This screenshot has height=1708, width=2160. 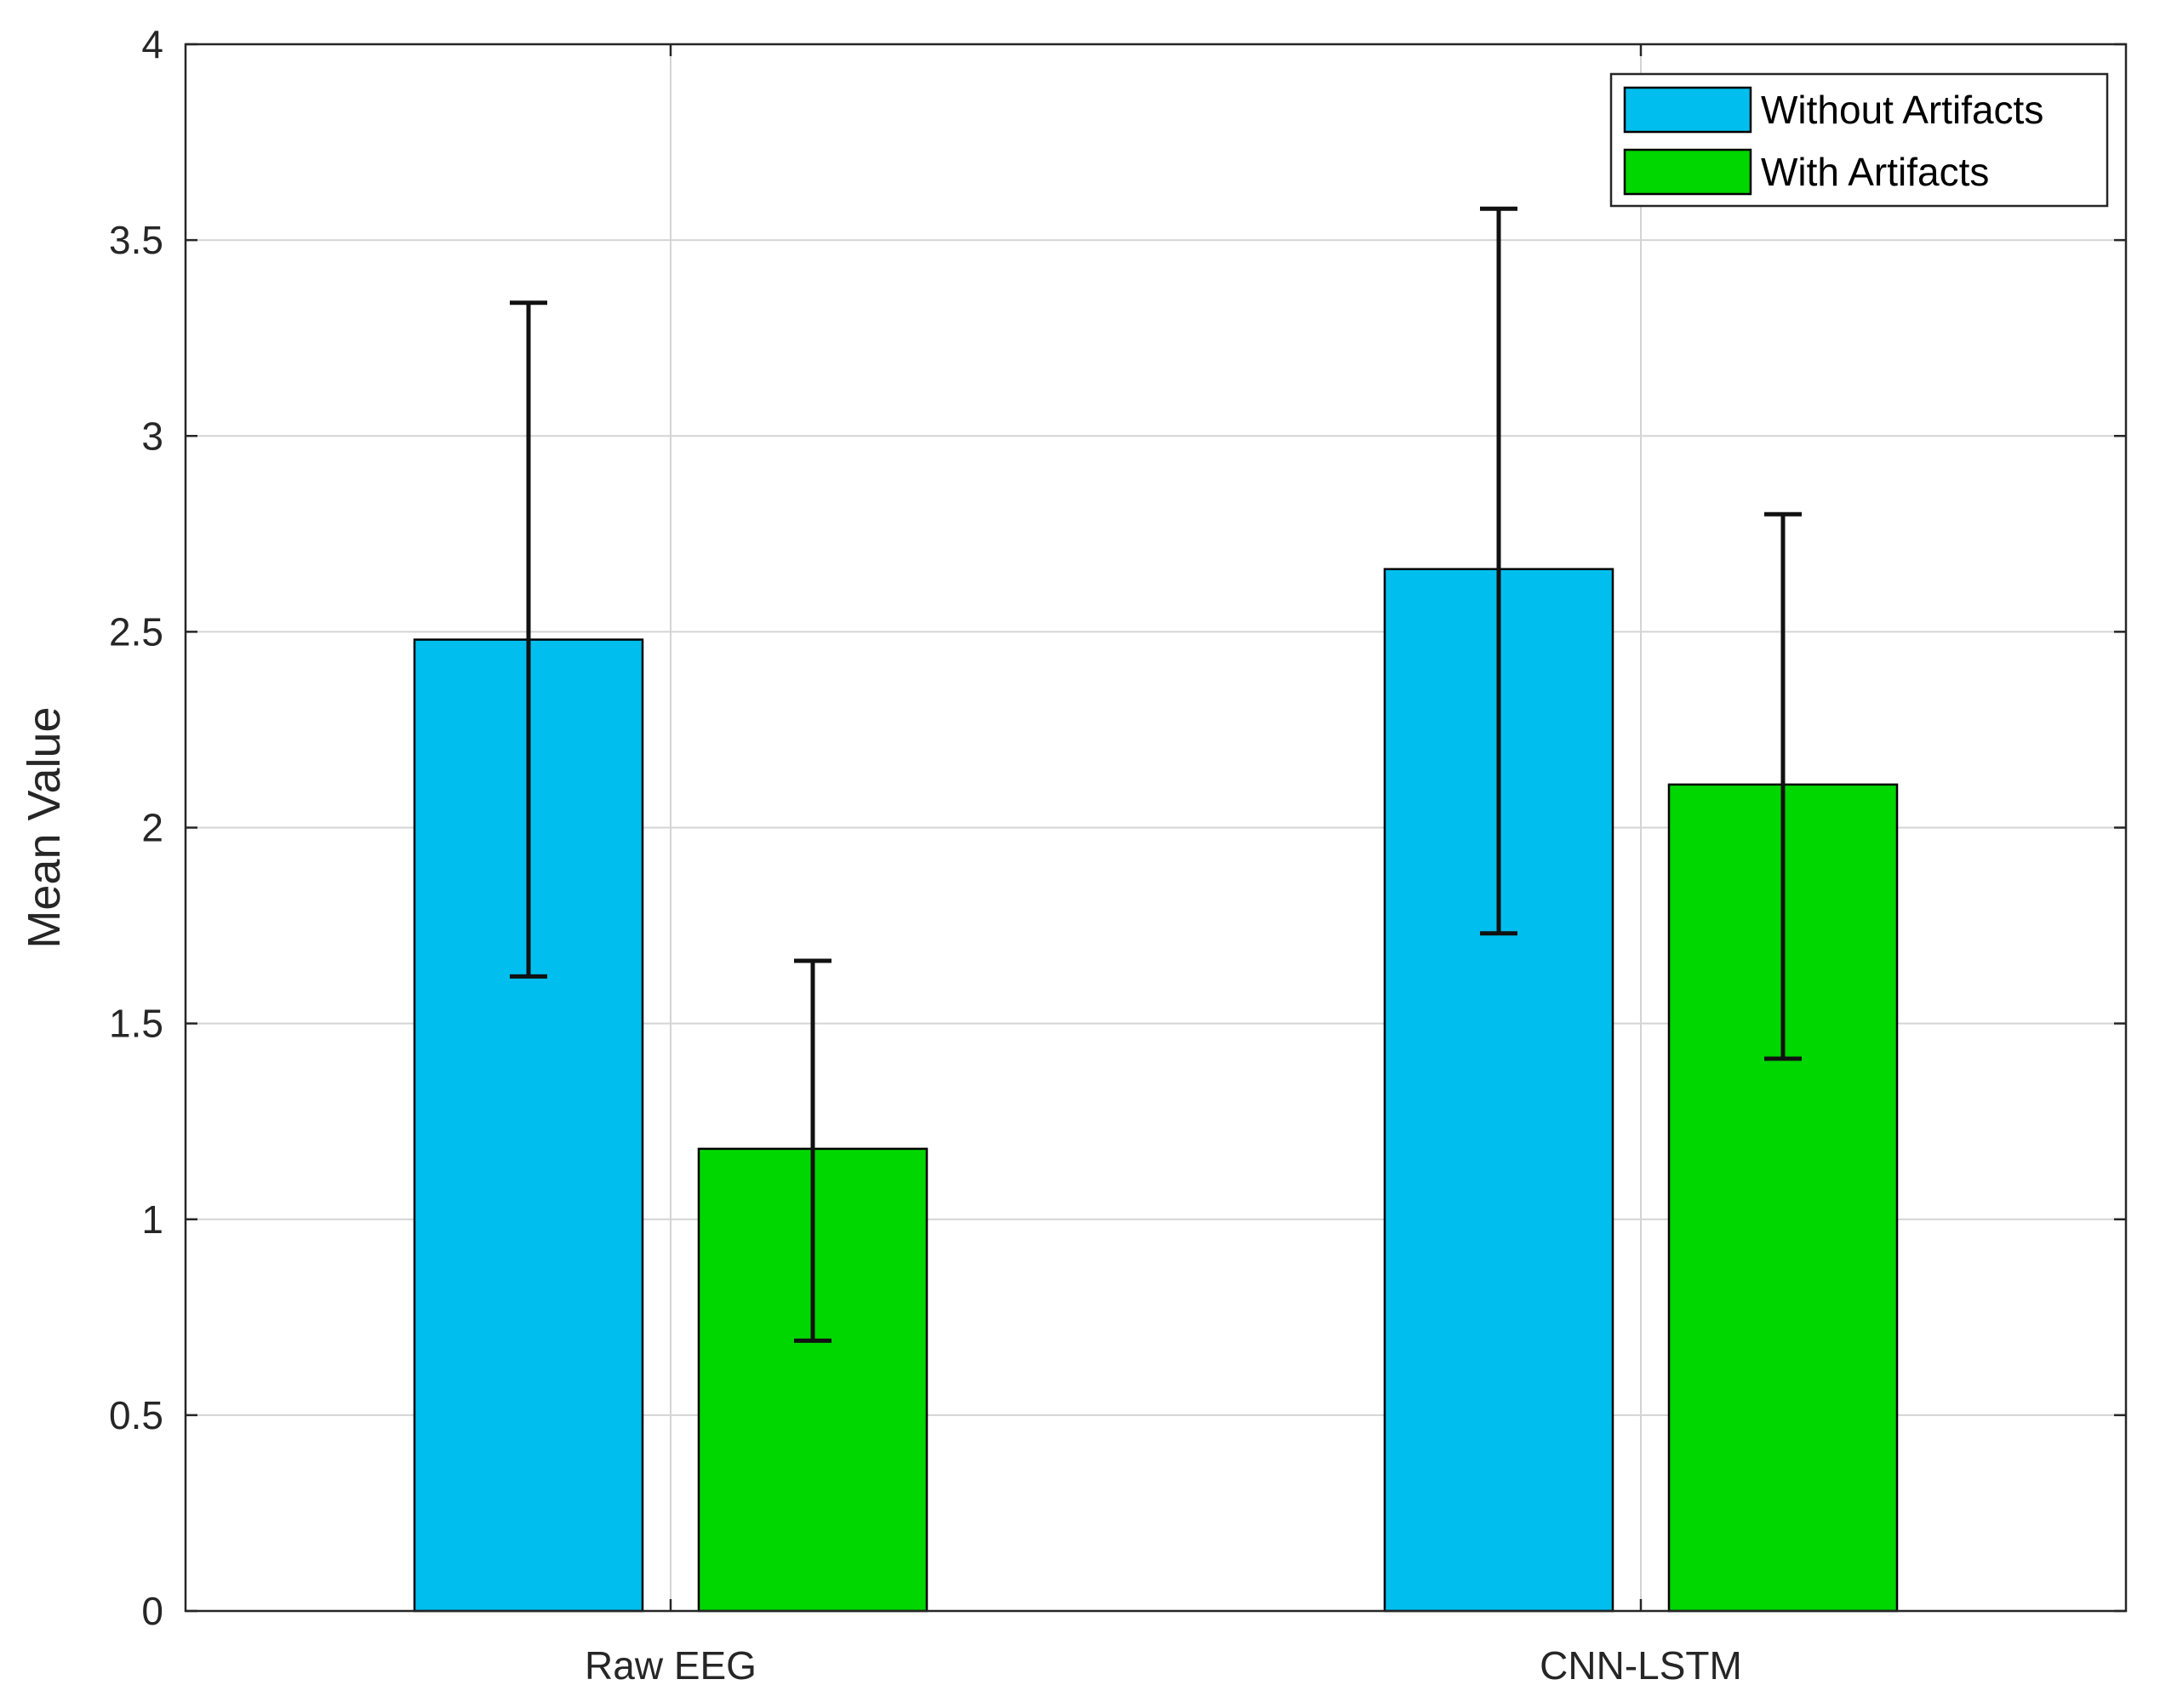 I want to click on y-tick-label: 3.5, so click(x=136, y=240).